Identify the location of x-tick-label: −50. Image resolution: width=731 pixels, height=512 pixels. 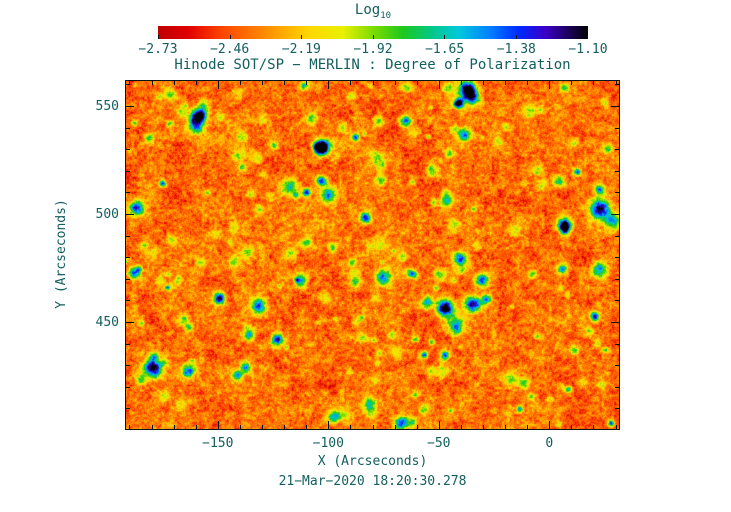
(439, 443).